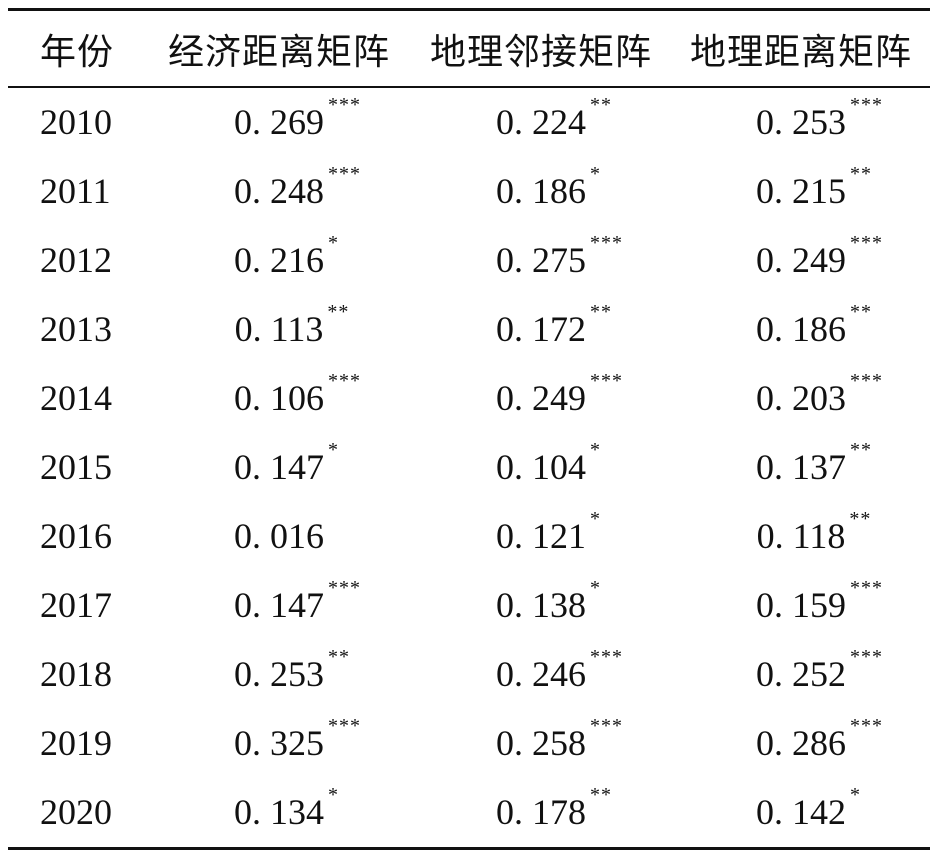 Image resolution: width=938 pixels, height=852 pixels. I want to click on geographic-adjacency-cell: 0. 121 *, so click(541, 533).